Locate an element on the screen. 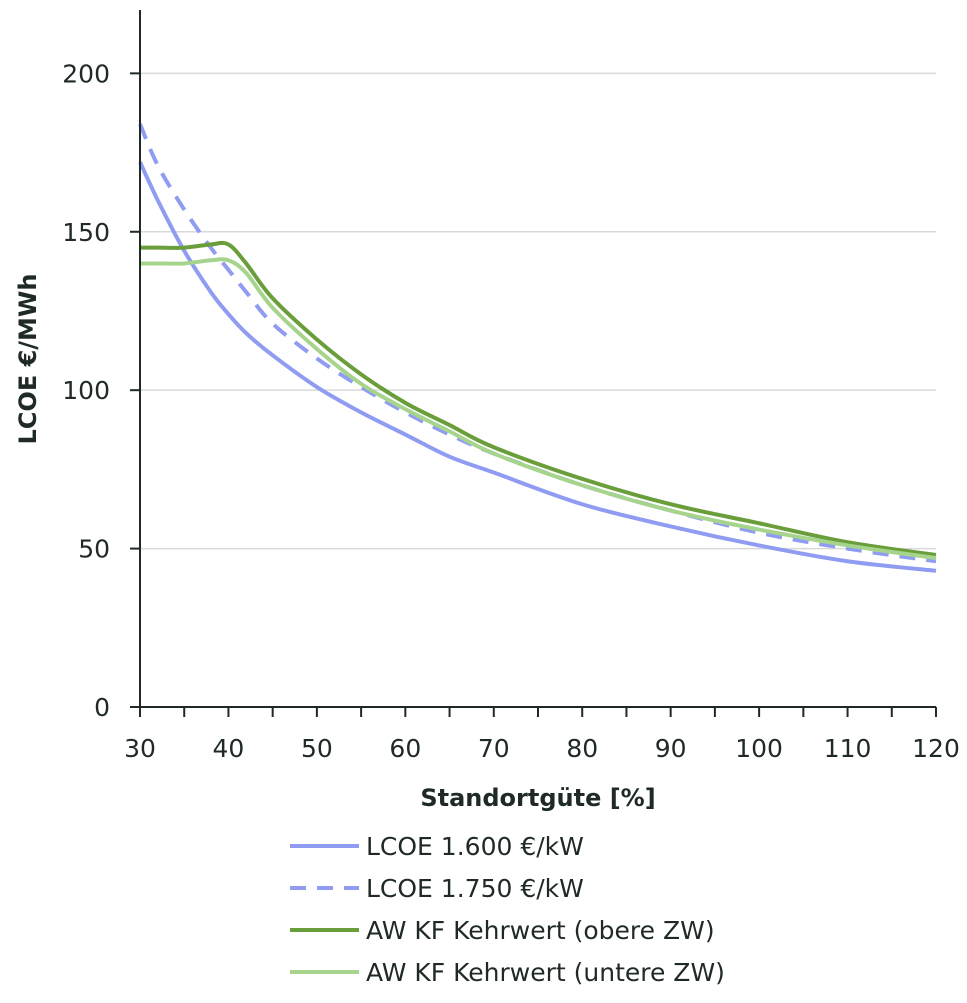 This screenshot has height=1003, width=967. legend-label-1: LCOE 1.600 €/kW is located at coordinates (475, 846).